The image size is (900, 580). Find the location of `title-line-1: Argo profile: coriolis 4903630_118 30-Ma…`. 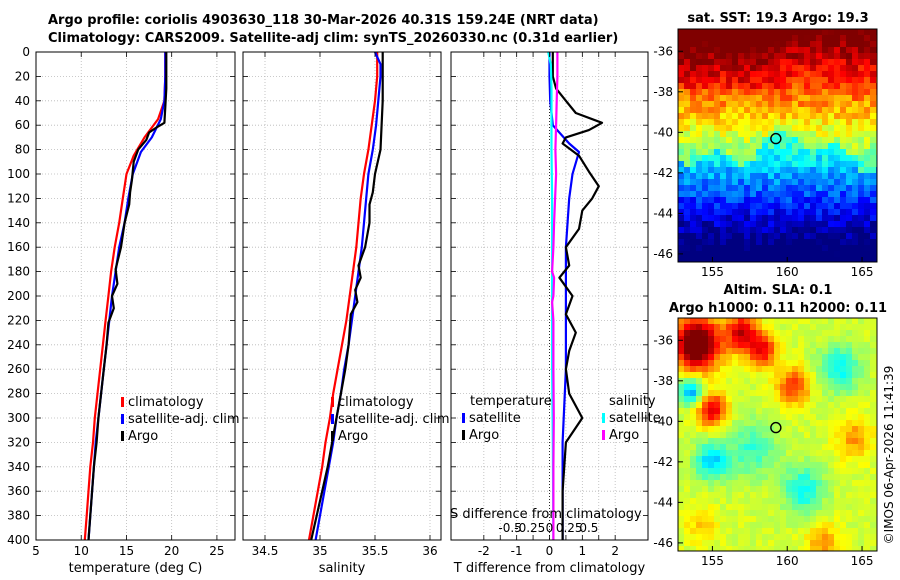

title-line-1: Argo profile: coriolis 4903630_118 30-Ma… is located at coordinates (323, 20).